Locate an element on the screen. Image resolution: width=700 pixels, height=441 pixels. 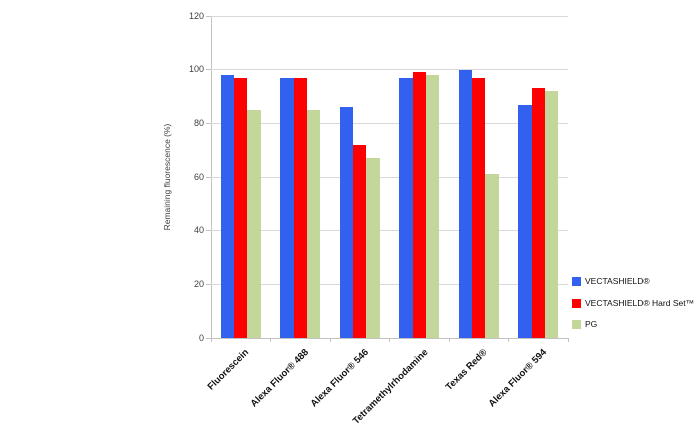
y-tick-label: 20 is located at coordinates (198, 283).